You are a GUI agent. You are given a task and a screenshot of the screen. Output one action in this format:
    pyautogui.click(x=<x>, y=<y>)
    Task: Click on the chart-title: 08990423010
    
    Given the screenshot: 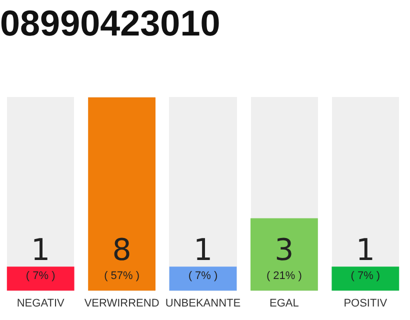 What is the action you would take?
    pyautogui.click(x=110, y=23)
    